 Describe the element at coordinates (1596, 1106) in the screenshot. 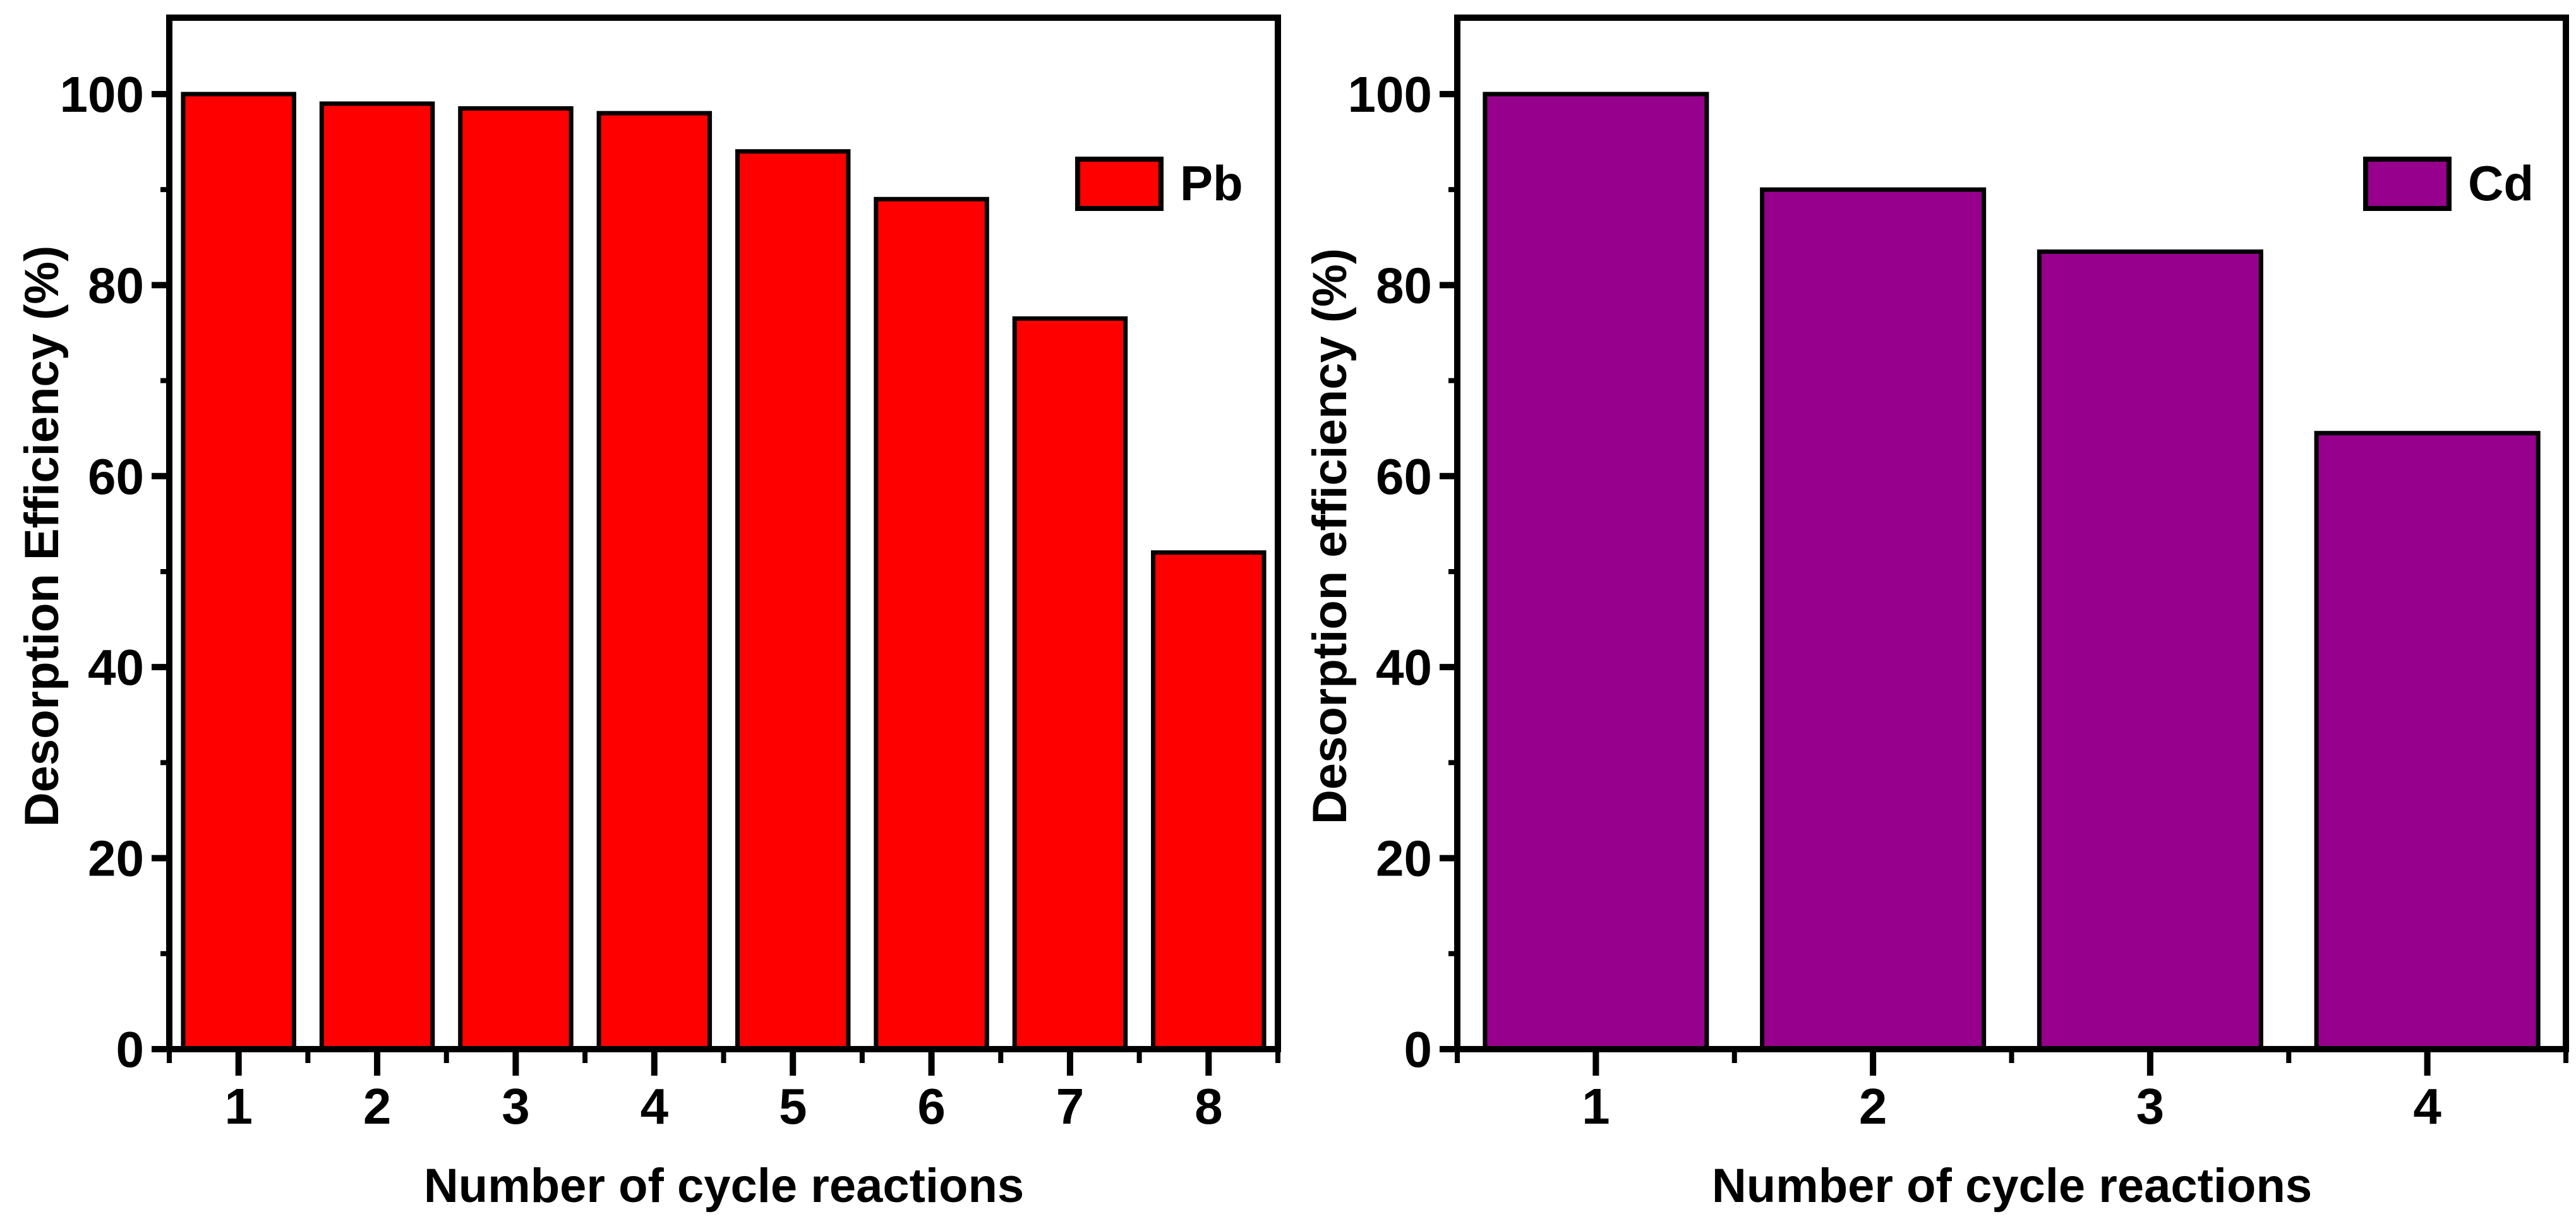

I see `x-tick-label-cd-1: 1` at that location.